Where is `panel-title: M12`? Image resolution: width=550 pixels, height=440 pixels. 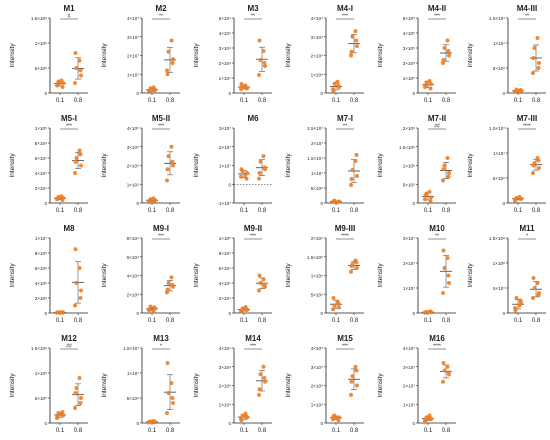 panel-title: M12 is located at coordinates (69, 338).